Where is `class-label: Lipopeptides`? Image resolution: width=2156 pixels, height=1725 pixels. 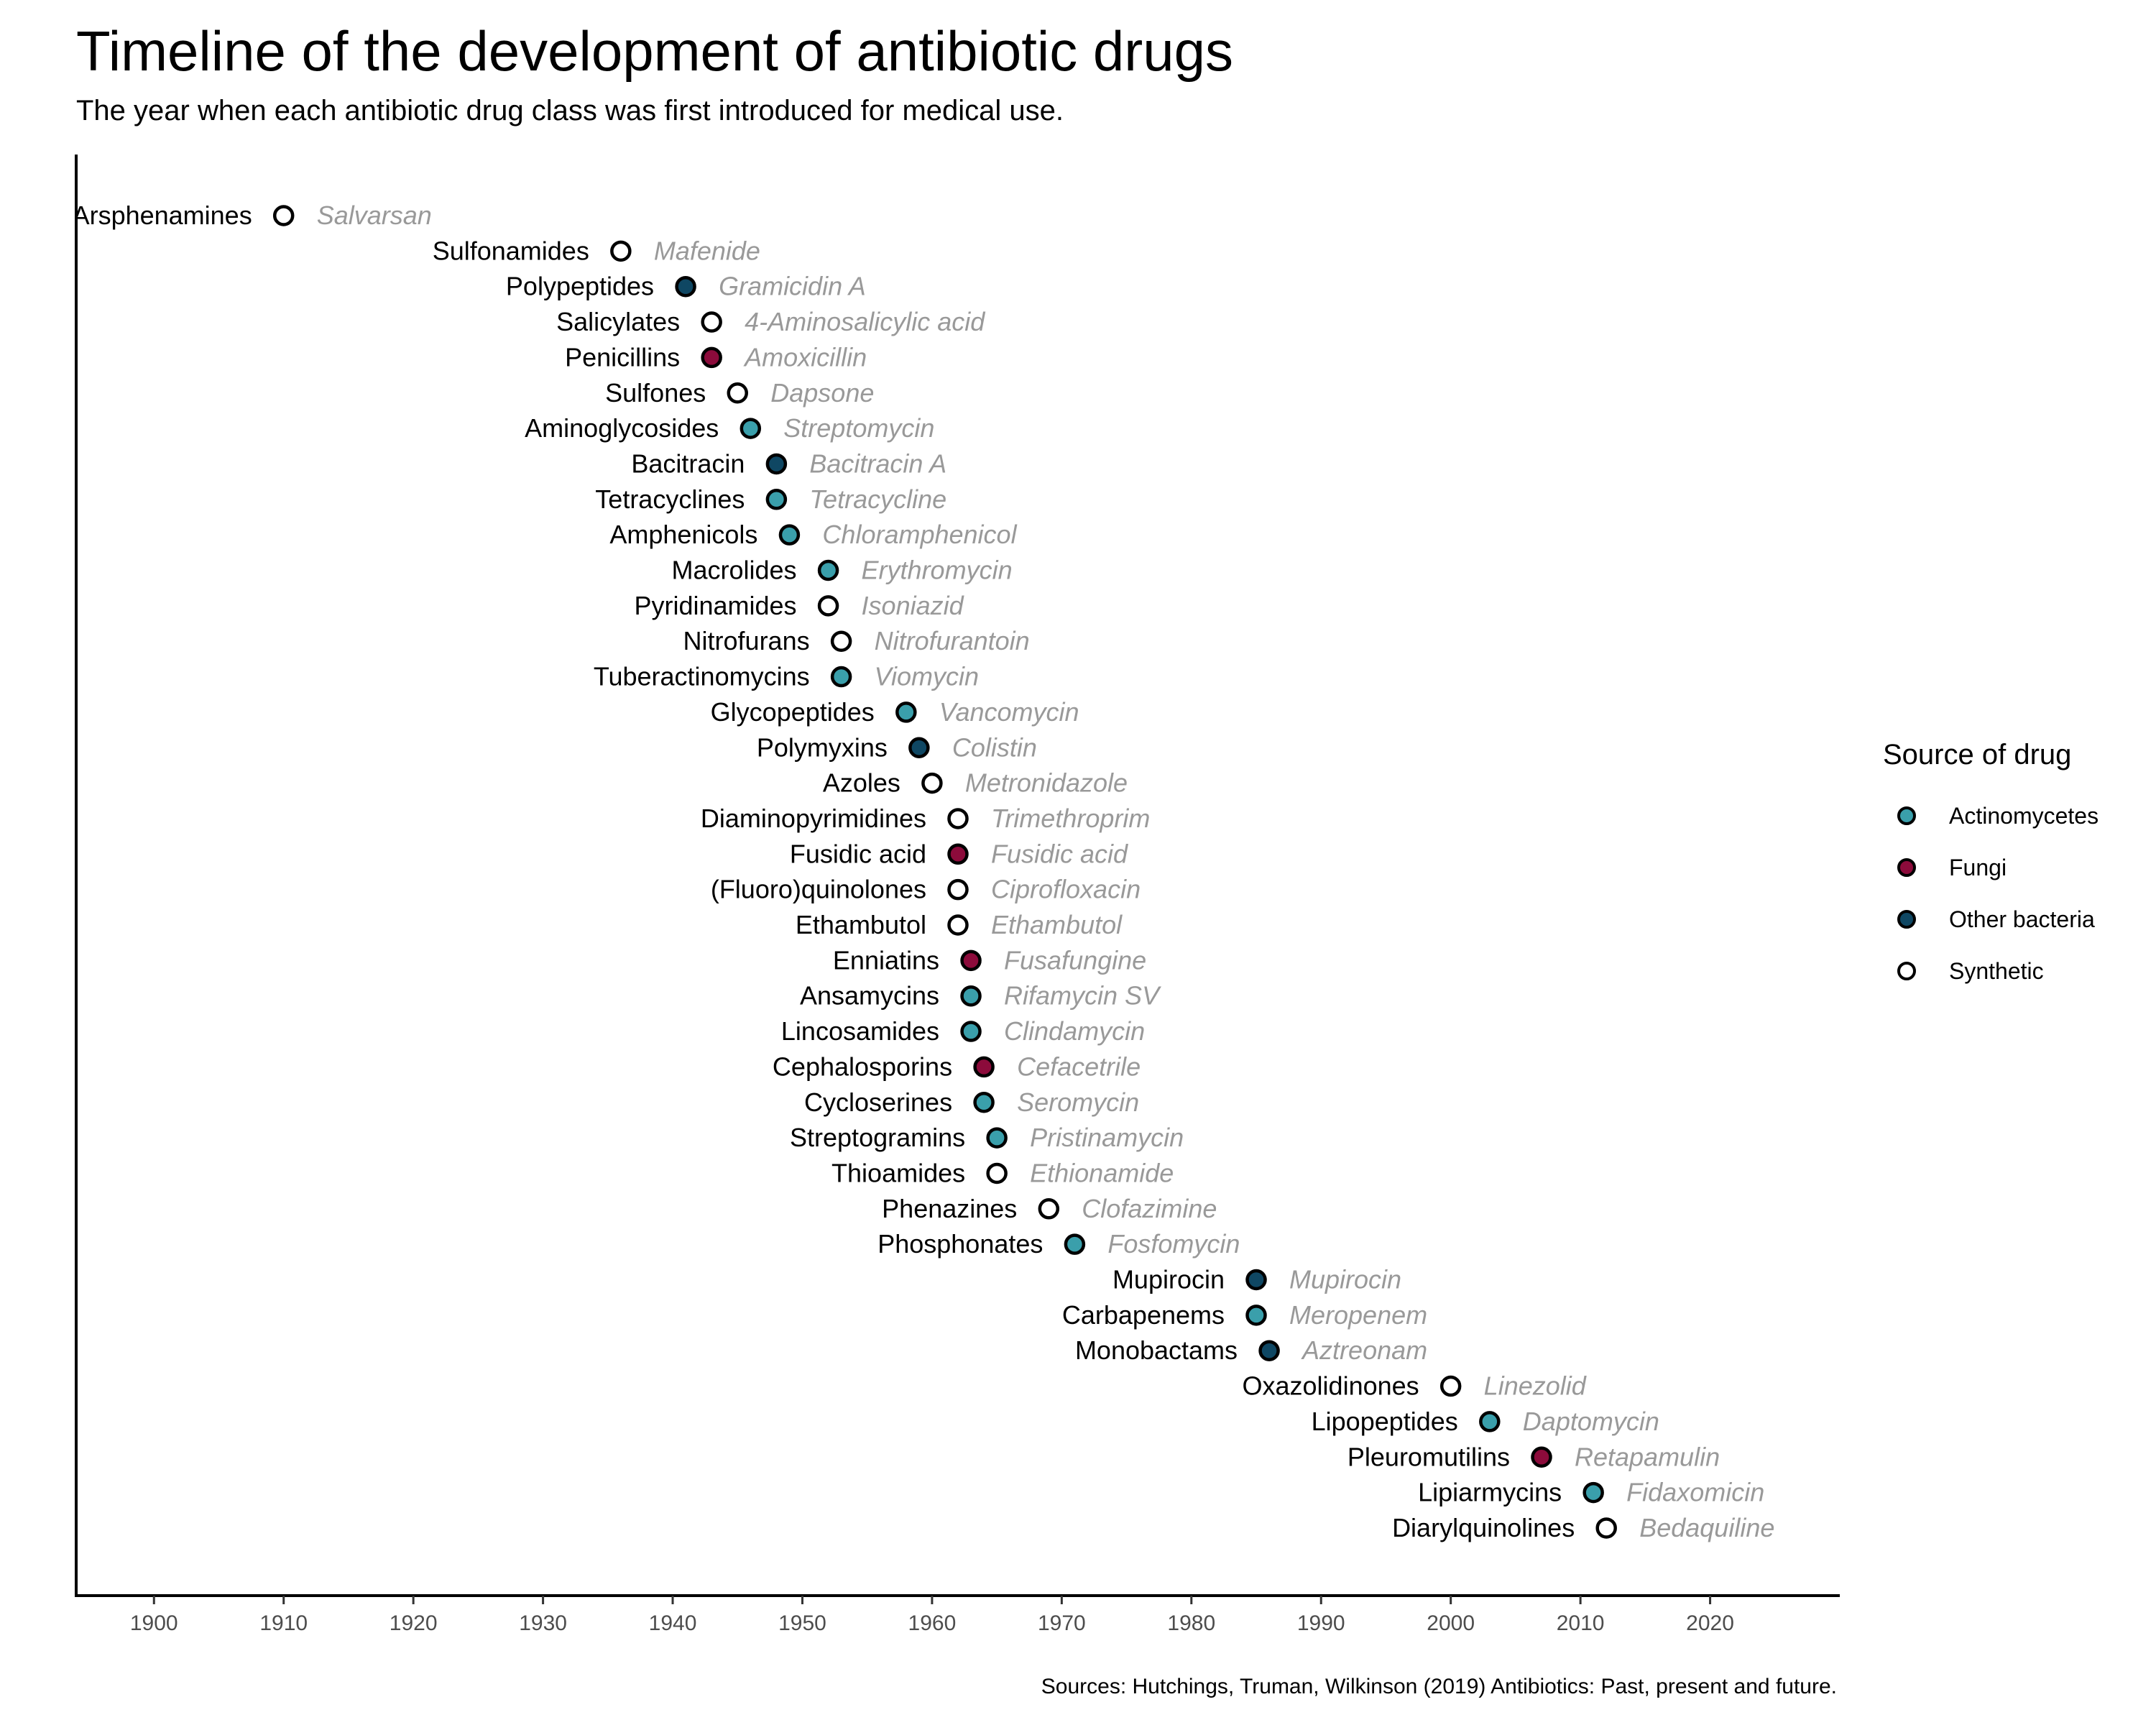
class-label: Lipopeptides is located at coordinates (1385, 1421).